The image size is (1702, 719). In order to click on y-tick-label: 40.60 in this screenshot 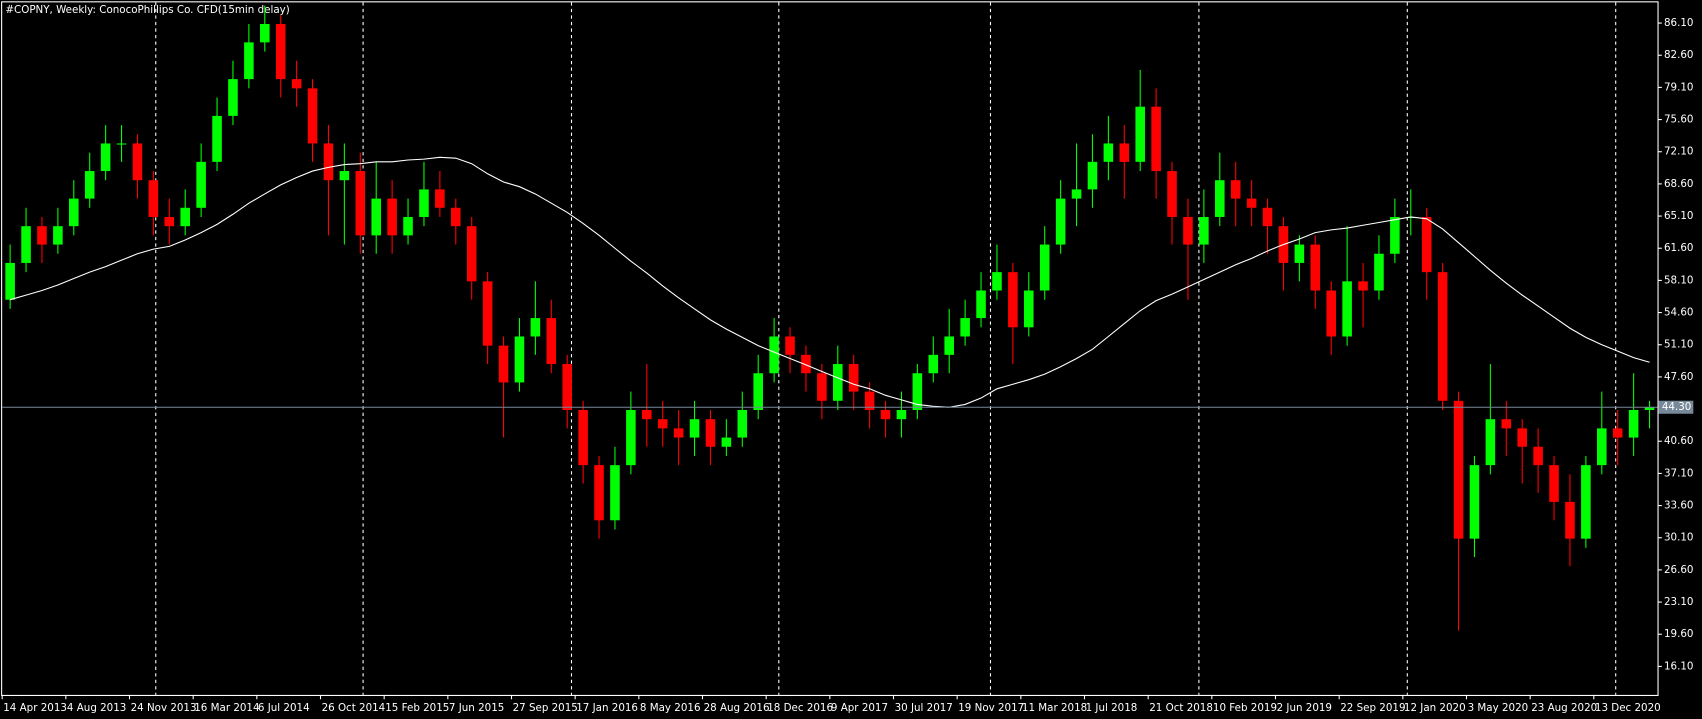, I will do `click(1678, 441)`.